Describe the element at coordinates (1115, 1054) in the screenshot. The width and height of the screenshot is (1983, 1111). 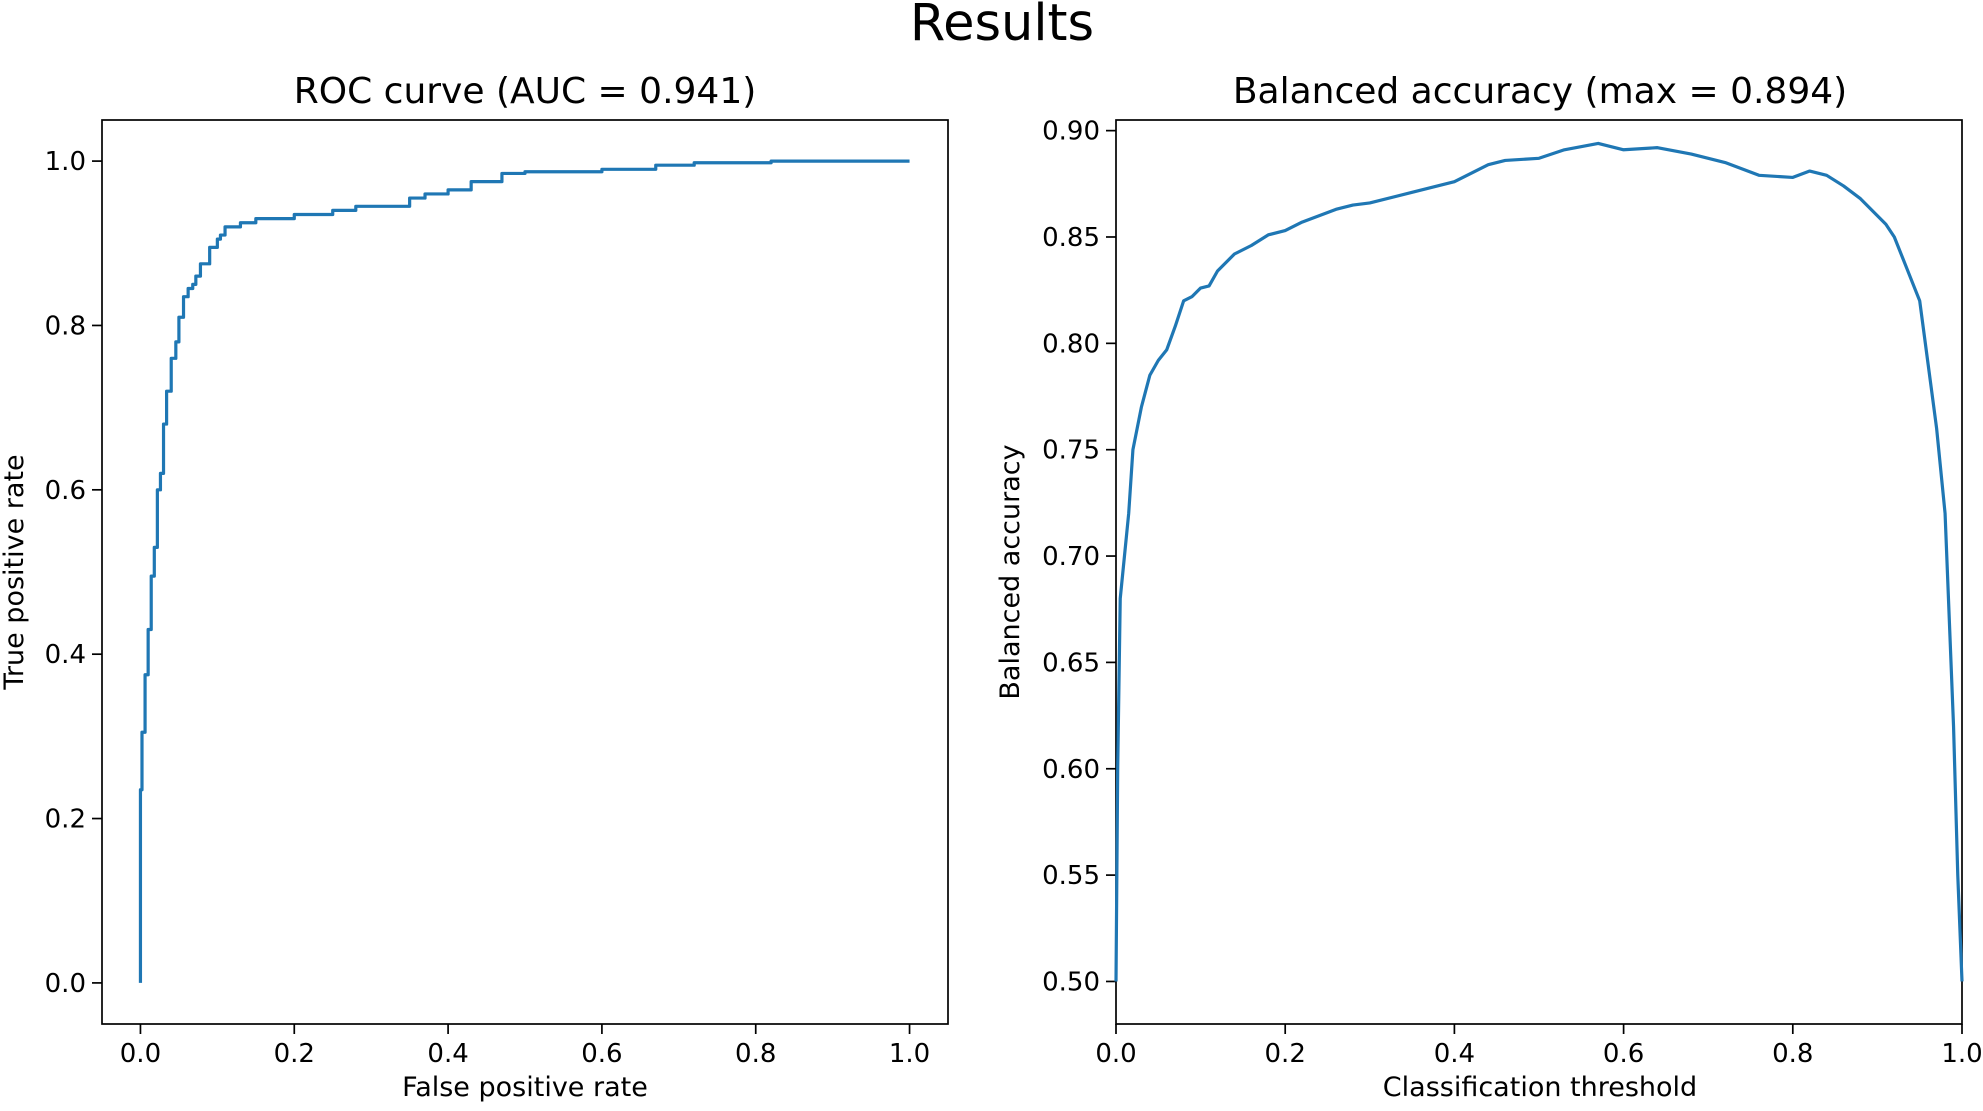
I see `balanced-accuracy-x-tick-label: 0.0` at that location.